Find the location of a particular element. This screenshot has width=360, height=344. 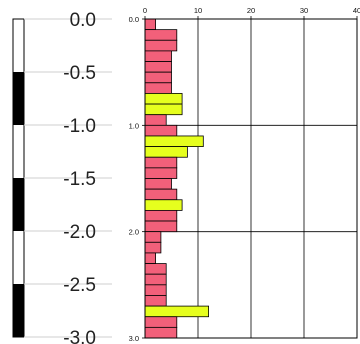

y-tick-label: 2.0 is located at coordinates (134, 232).